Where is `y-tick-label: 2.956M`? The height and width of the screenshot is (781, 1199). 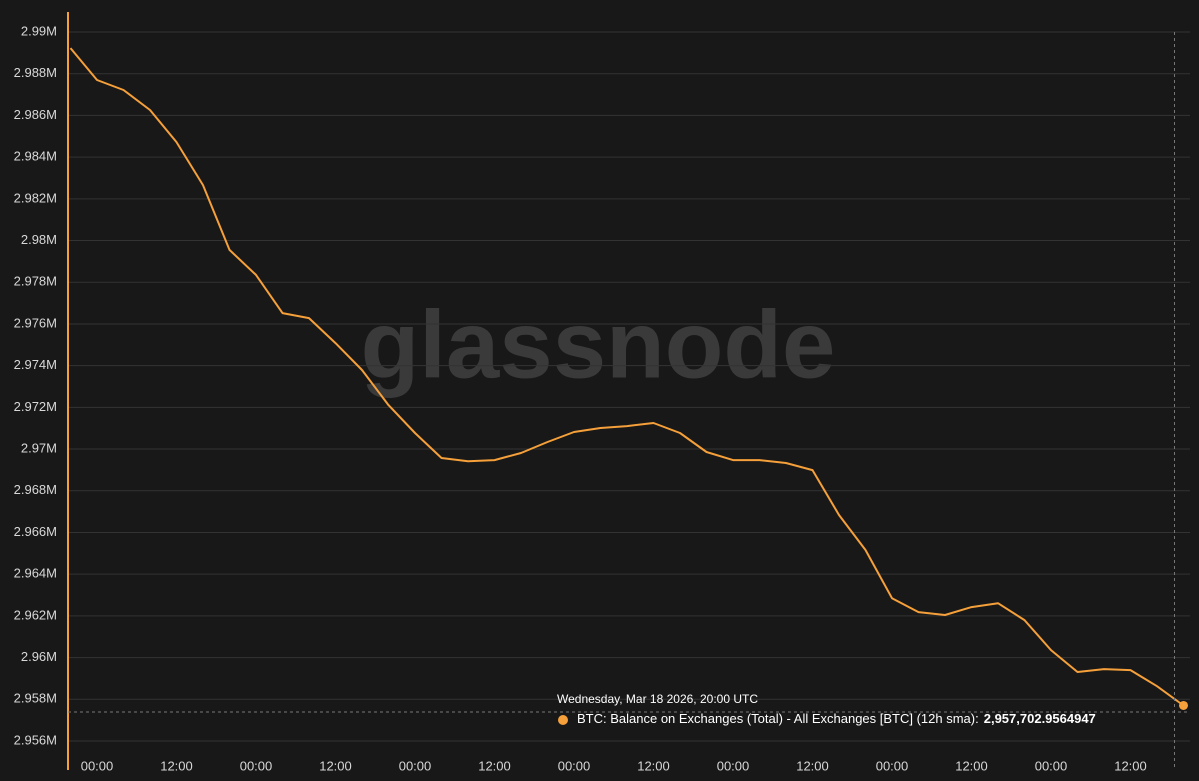
y-tick-label: 2.956M is located at coordinates (35, 739).